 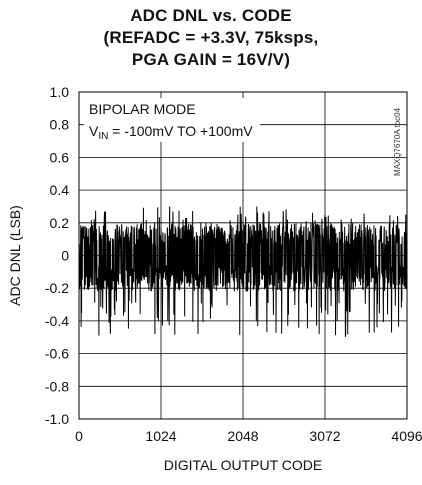 I want to click on y-tick-label: 1.0, so click(x=60, y=92).